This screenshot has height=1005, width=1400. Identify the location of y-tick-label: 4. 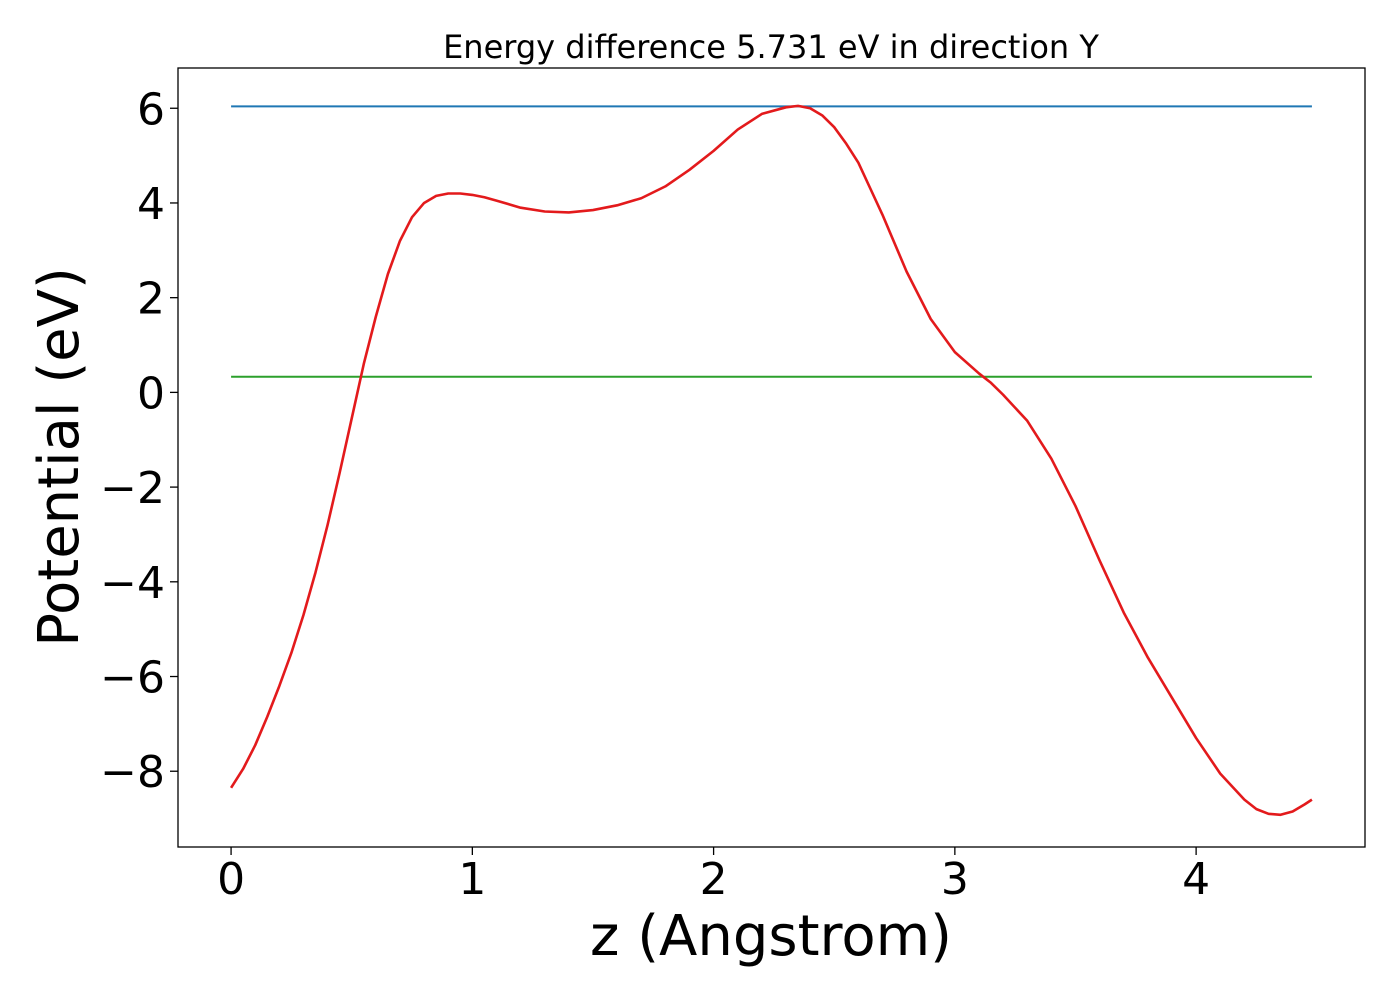
(151, 204).